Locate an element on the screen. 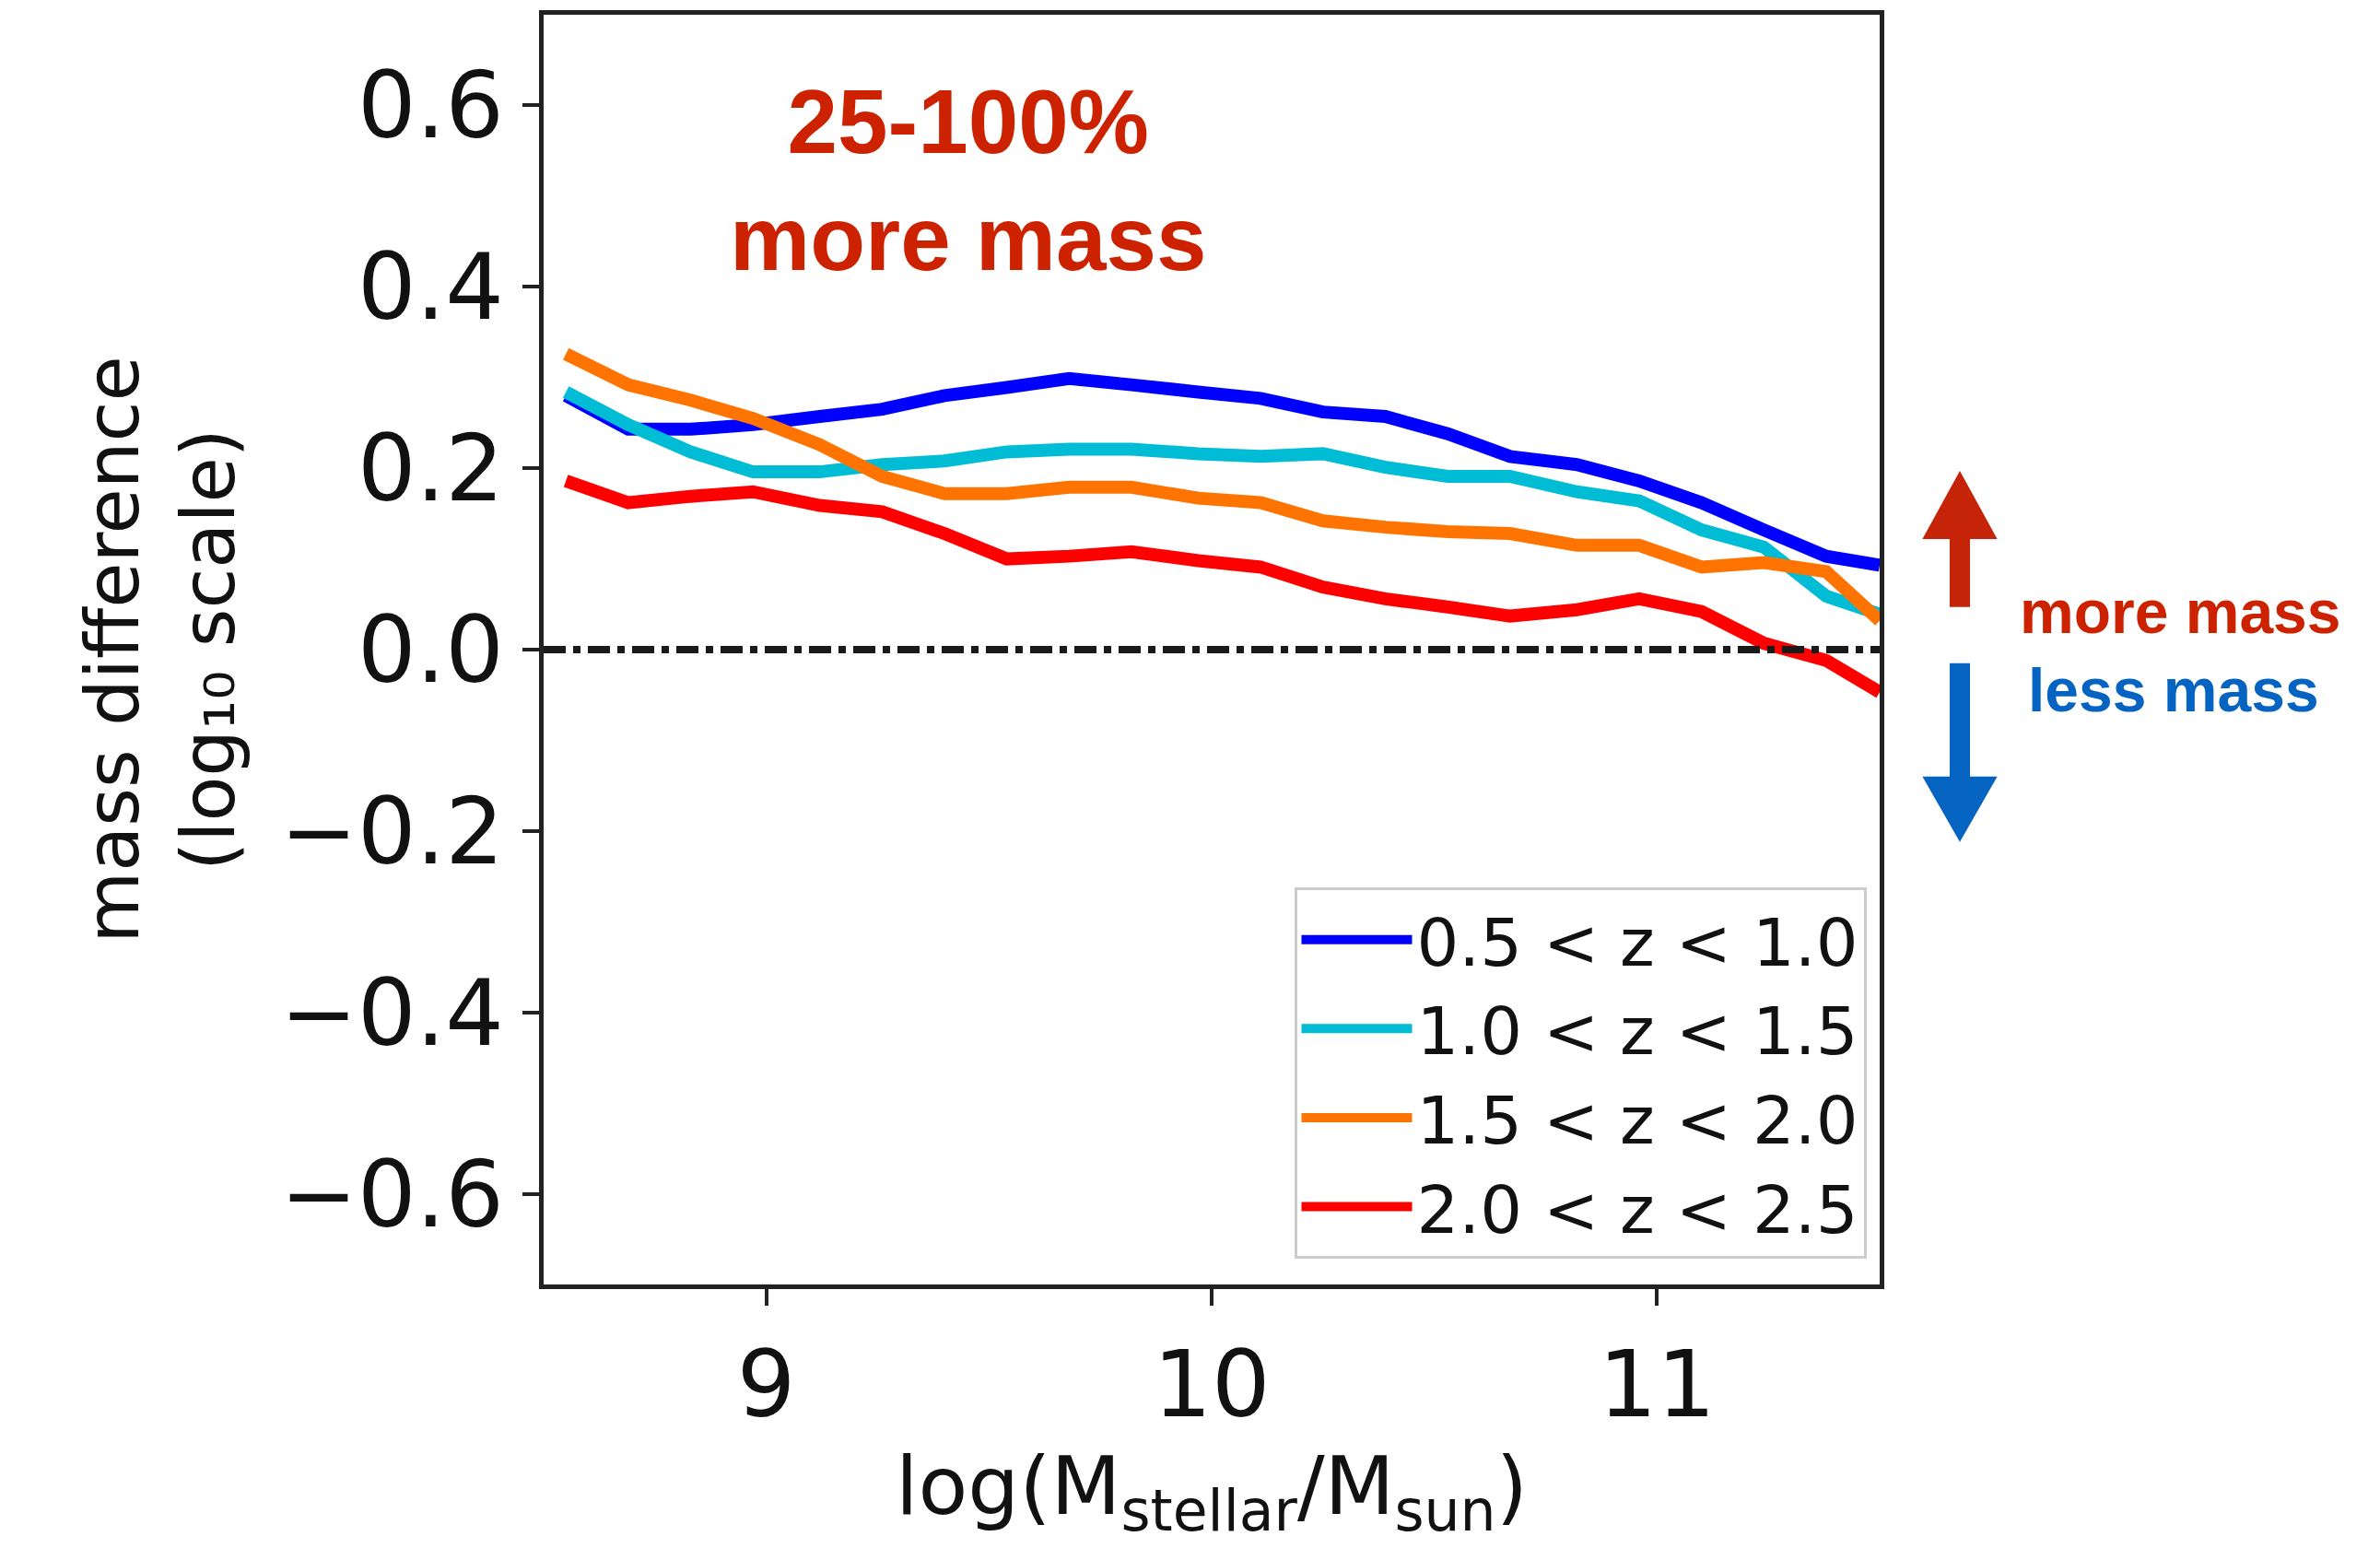 This screenshot has width=2380, height=1548. text: less mass is located at coordinates (2173, 690).